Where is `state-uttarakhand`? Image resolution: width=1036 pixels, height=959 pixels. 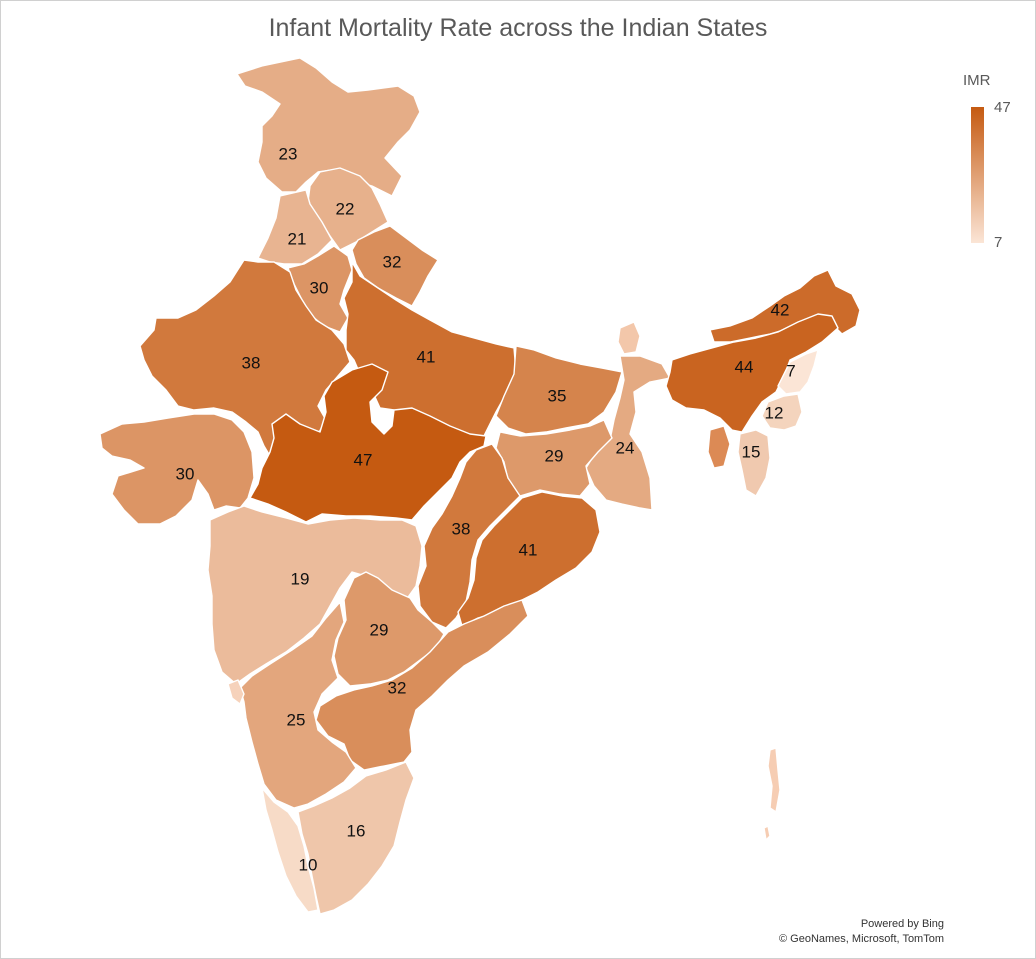 state-uttarakhand is located at coordinates (395, 266).